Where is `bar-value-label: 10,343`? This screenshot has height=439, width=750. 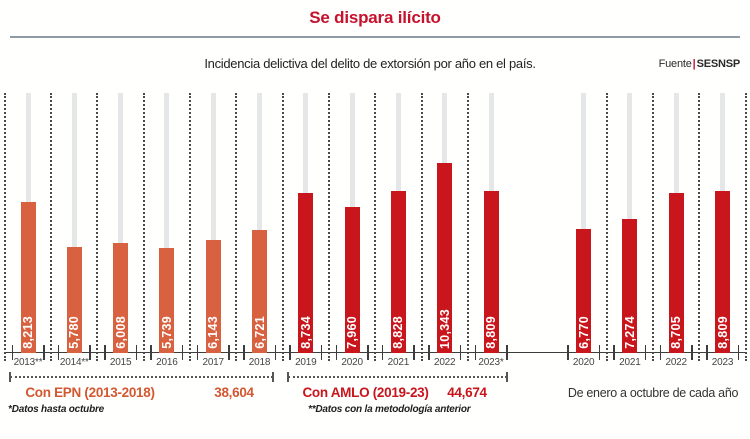
bar-value-label: 10,343 is located at coordinates (444, 328).